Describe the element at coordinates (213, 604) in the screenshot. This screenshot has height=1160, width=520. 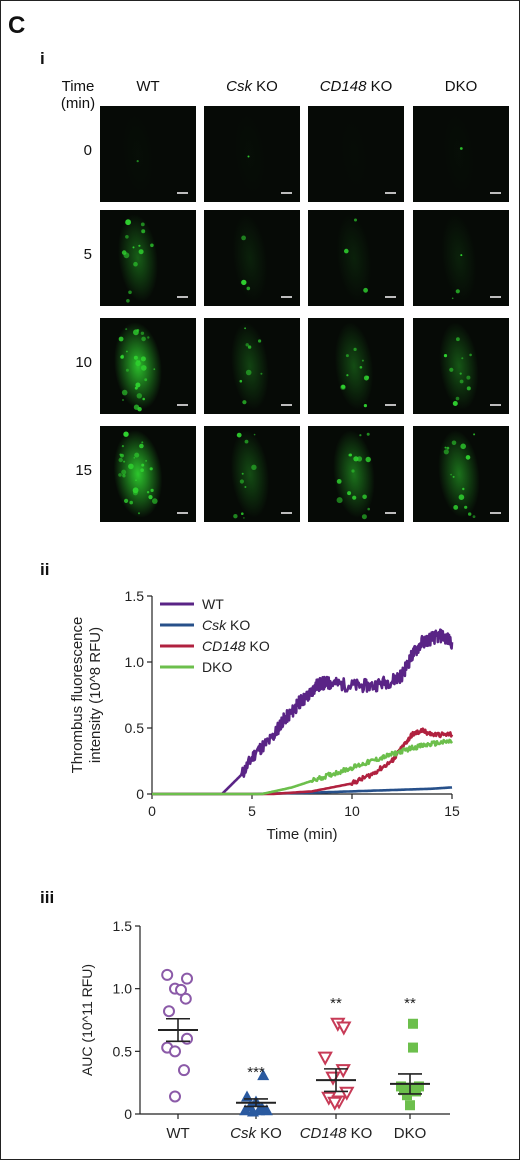
I see `legend-label-0: WT` at that location.